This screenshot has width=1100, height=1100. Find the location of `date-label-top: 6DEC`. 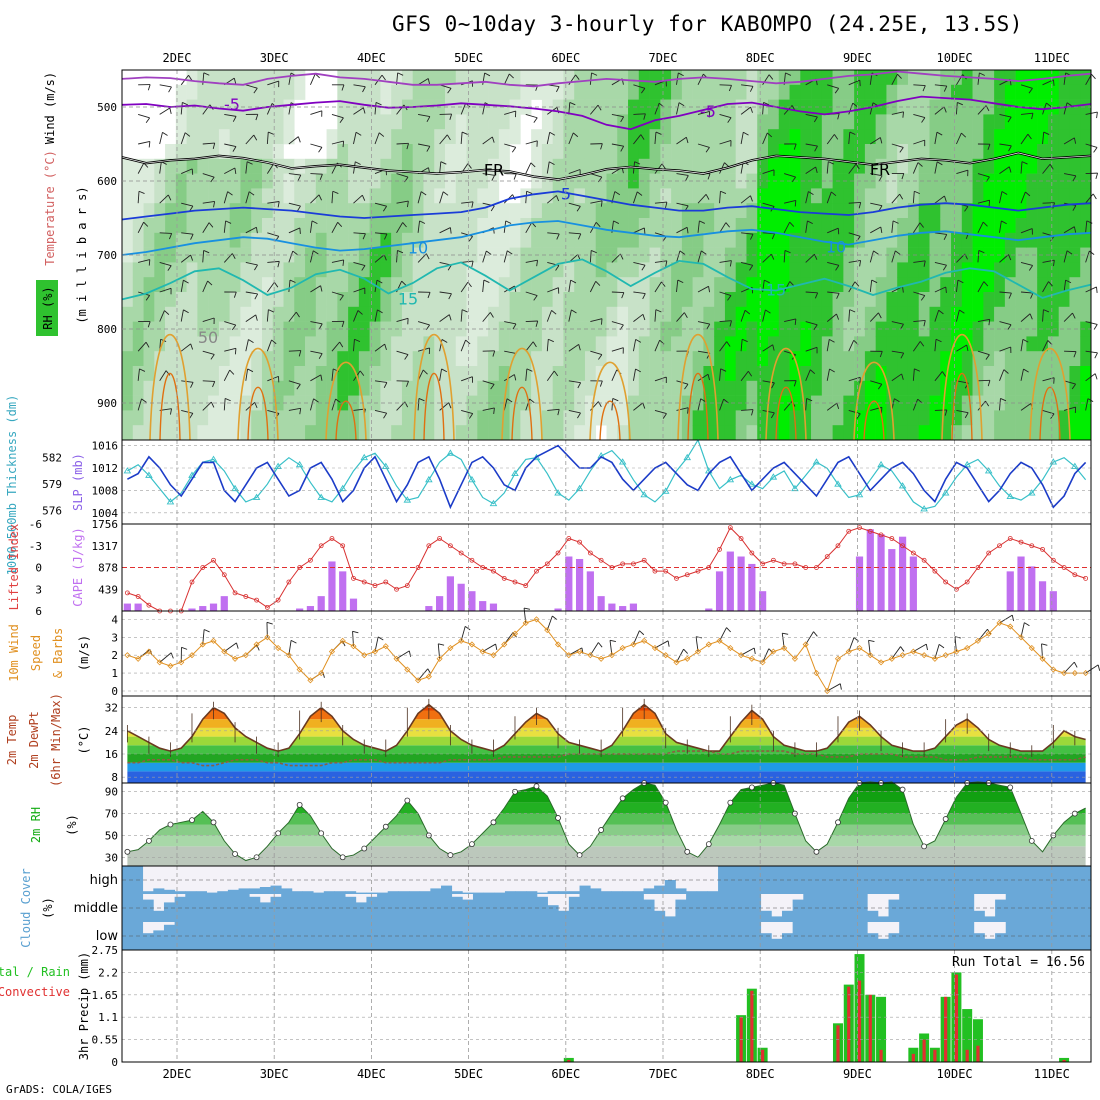

date-label-top: 6DEC is located at coordinates (565, 58).